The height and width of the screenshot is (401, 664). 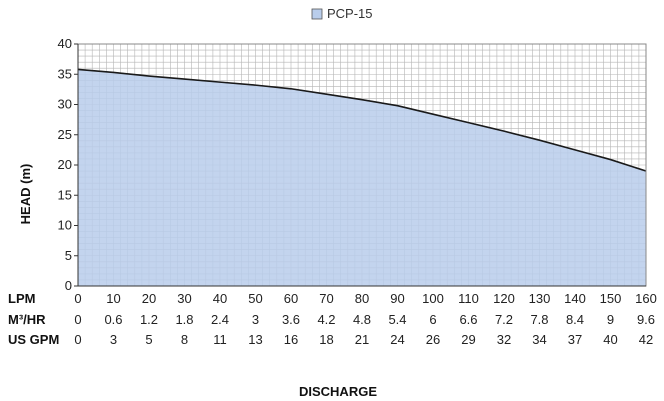 What do you see at coordinates (291, 298) in the screenshot?
I see `x-tick-label: 60` at bounding box center [291, 298].